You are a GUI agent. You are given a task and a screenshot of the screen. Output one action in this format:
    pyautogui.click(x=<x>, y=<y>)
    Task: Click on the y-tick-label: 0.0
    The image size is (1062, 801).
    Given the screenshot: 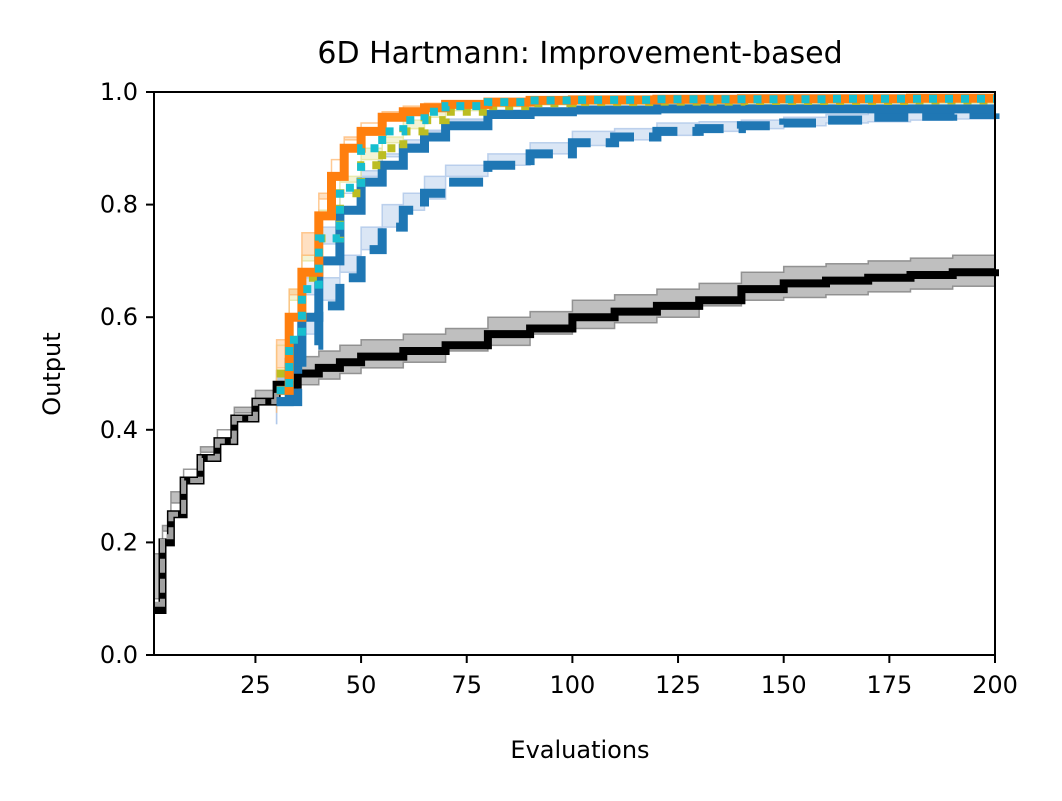 What is the action you would take?
    pyautogui.click(x=119, y=655)
    